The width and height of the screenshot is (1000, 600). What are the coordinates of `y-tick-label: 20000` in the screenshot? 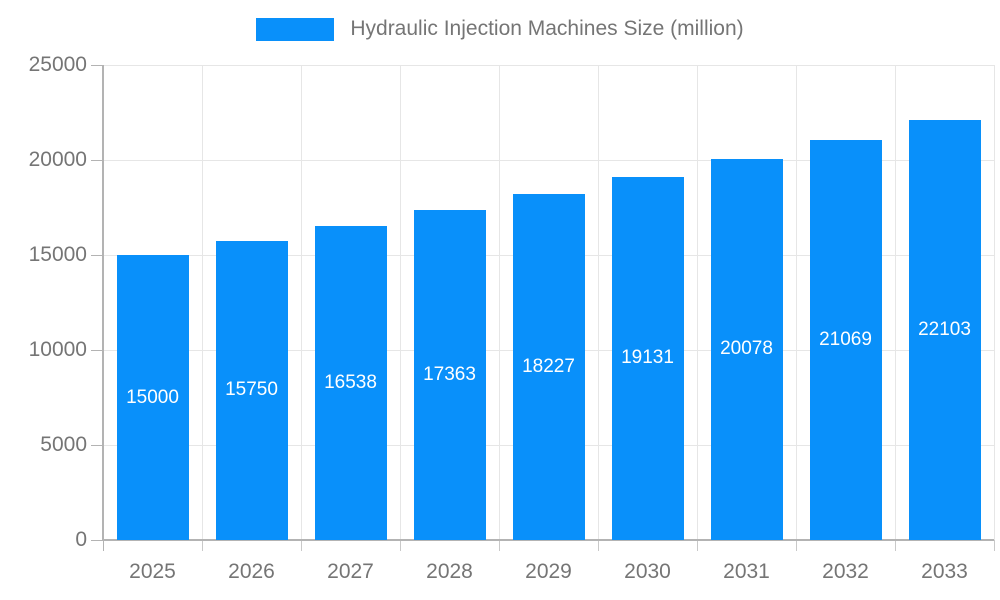 It's located at (57, 159).